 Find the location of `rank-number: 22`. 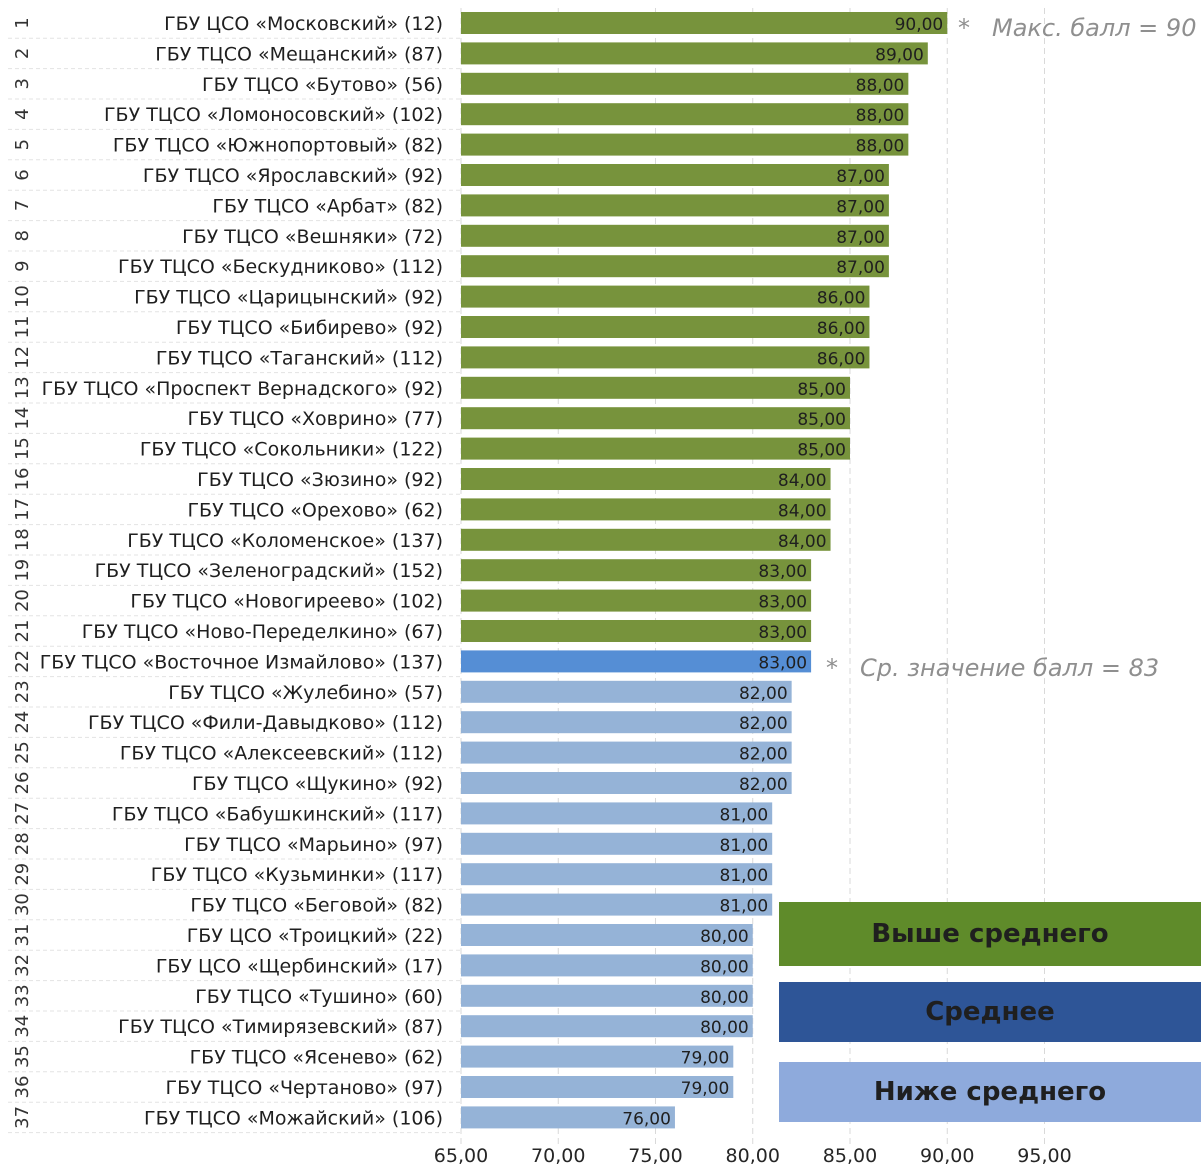

rank-number: 22 is located at coordinates (22, 661).